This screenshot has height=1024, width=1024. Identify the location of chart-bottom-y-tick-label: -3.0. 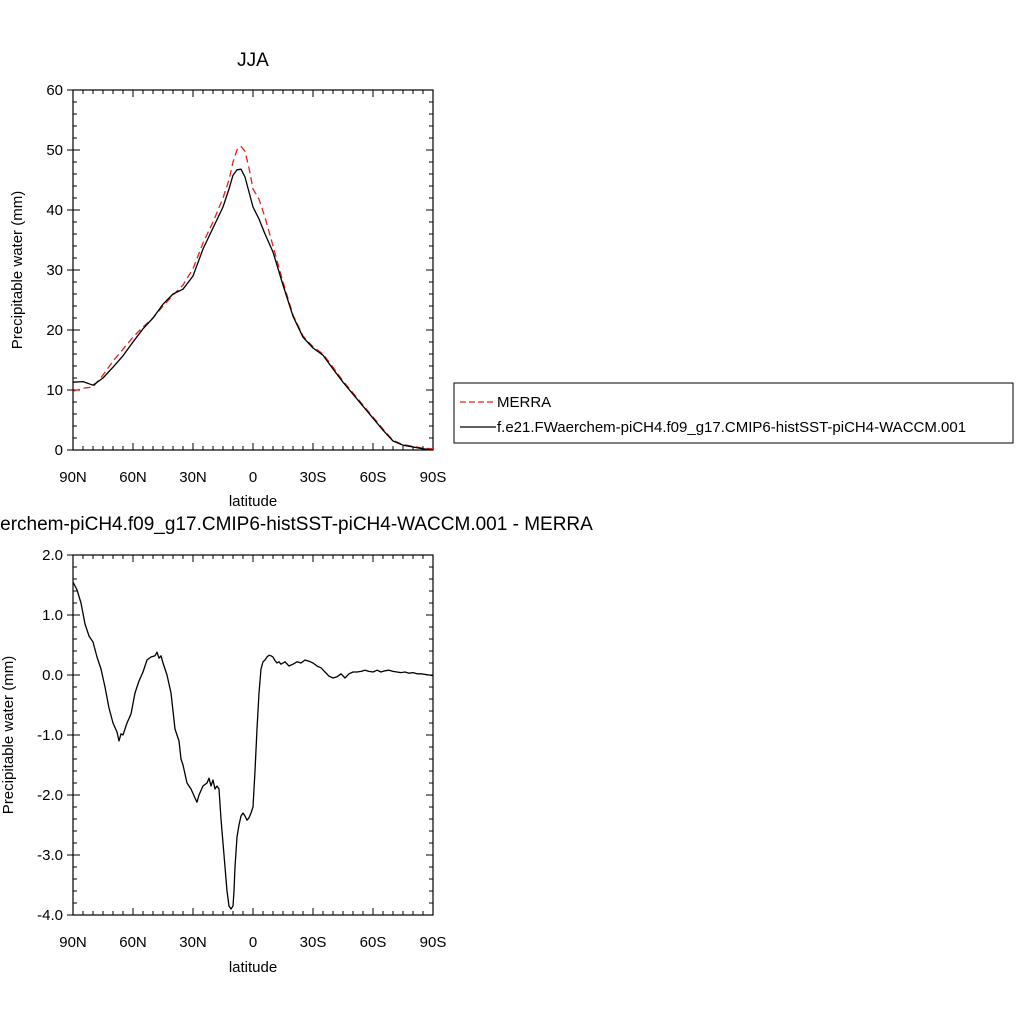
(50, 855).